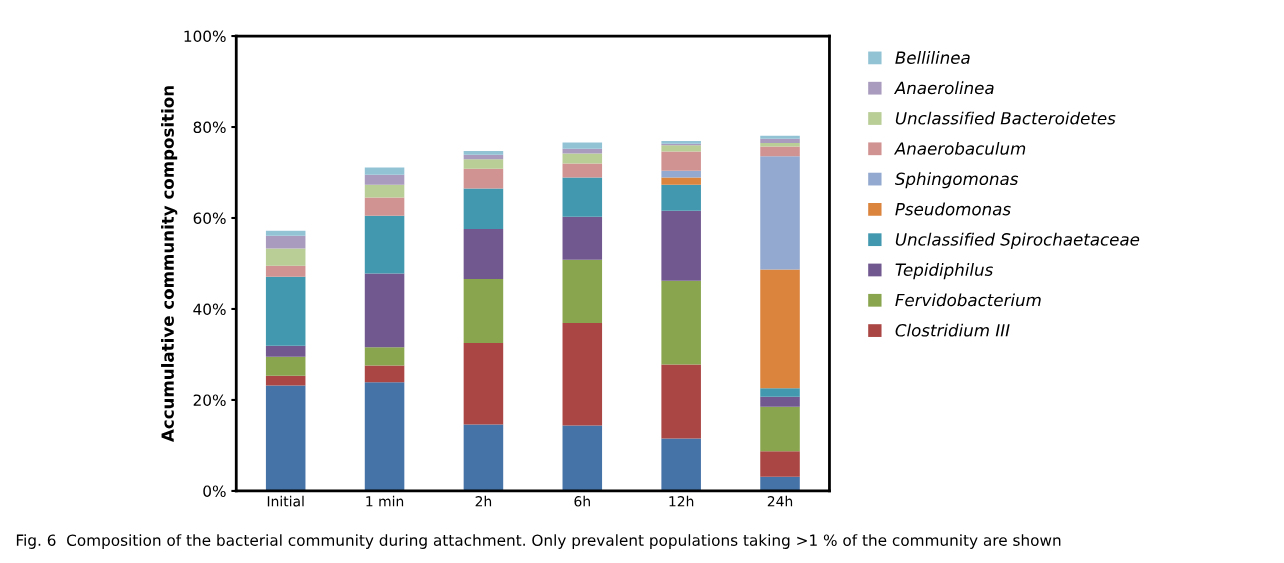 The height and width of the screenshot is (563, 1284). What do you see at coordinates (953, 209) in the screenshot?
I see `legend-label: Pseudomonas` at bounding box center [953, 209].